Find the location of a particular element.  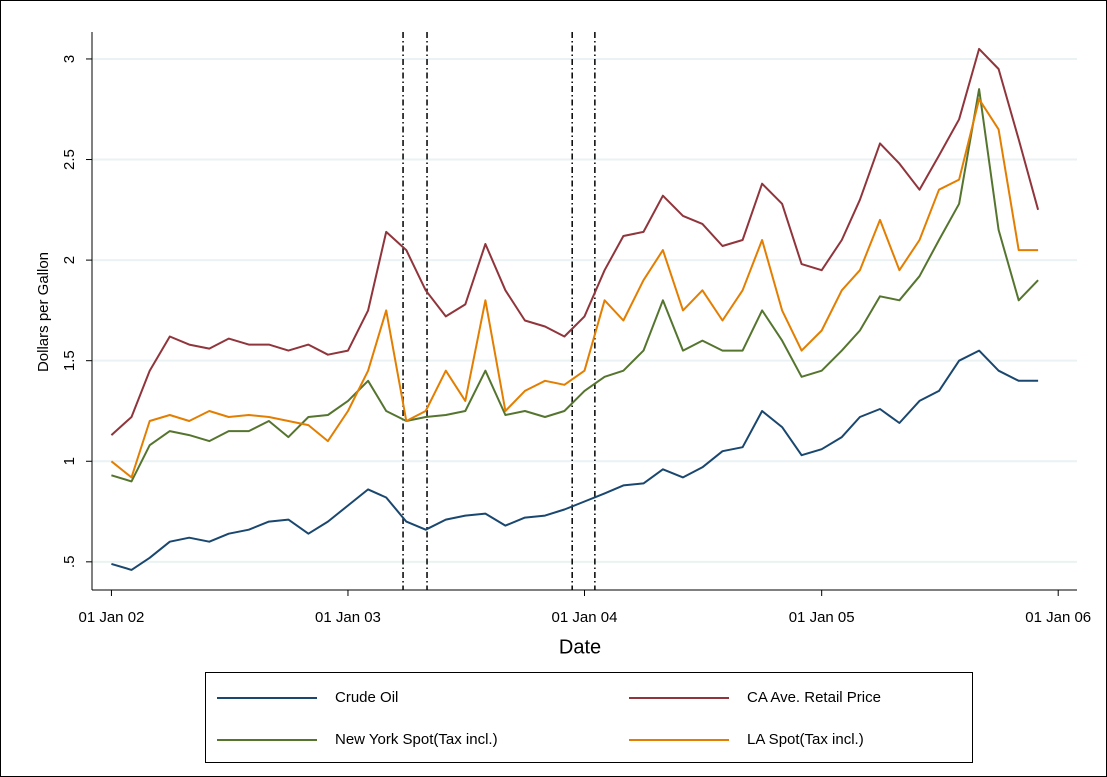

legend-label: New York Spot(Tax incl.) is located at coordinates (416, 739).